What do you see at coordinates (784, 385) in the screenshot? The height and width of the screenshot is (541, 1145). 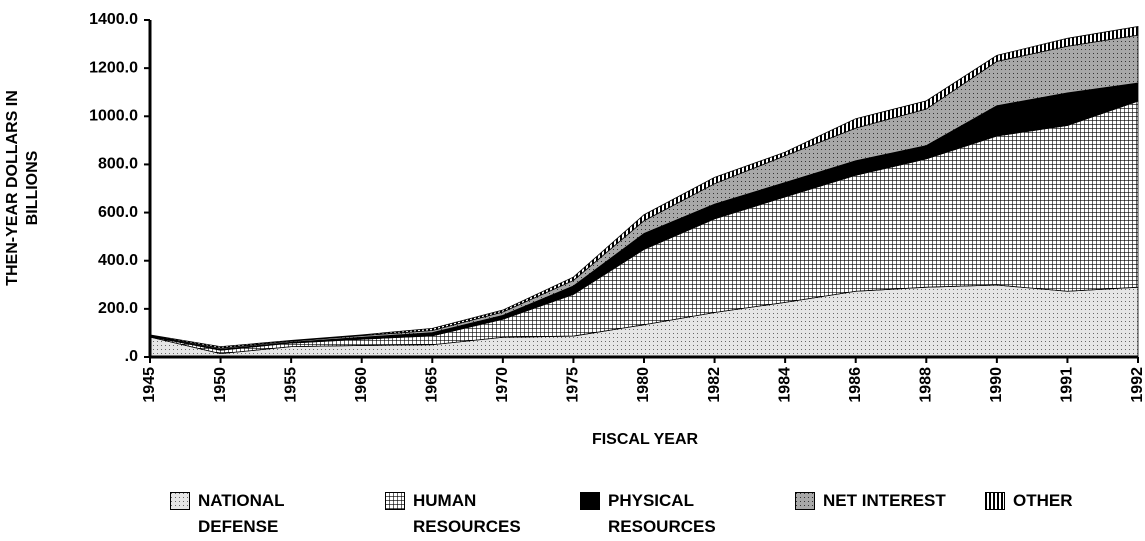 I see `x-tick-label: 1984` at bounding box center [784, 385].